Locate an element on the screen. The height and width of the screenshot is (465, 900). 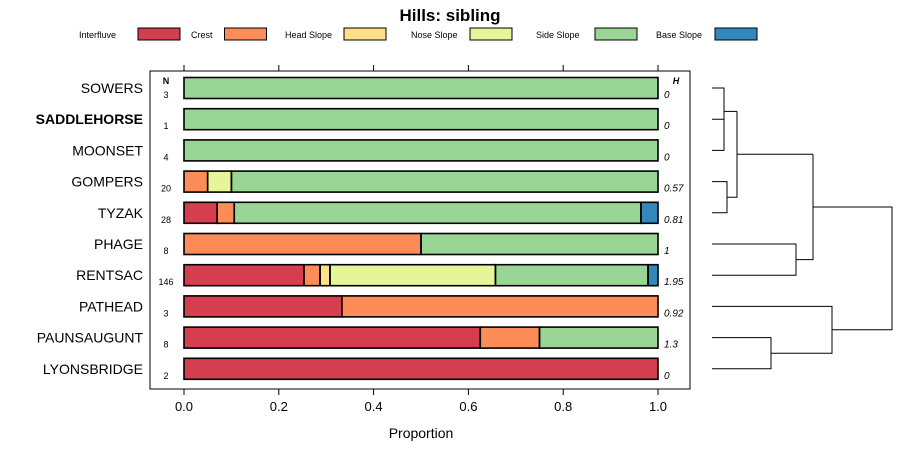
n-value-phage: 8 is located at coordinates (165, 251).